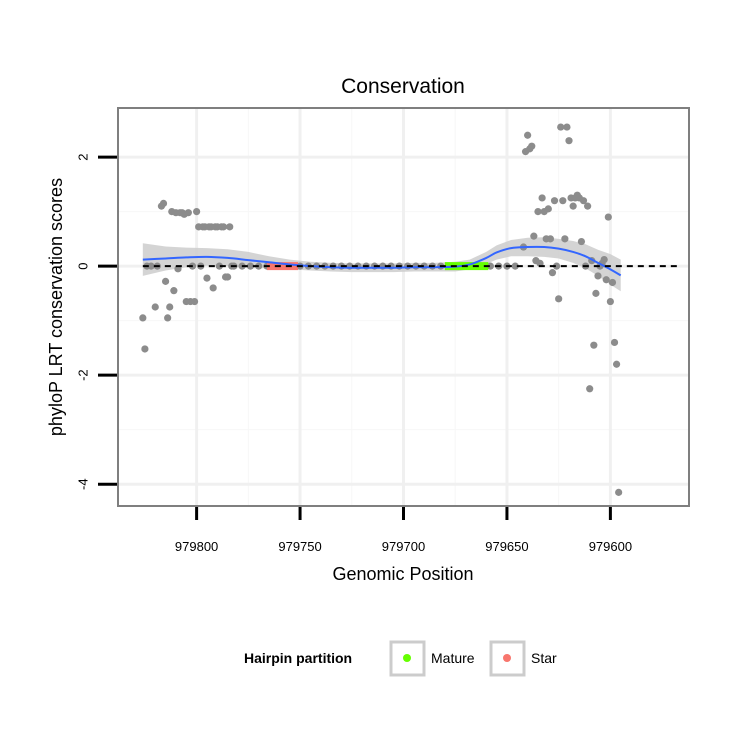  I want to click on legend-dot-mature, so click(407, 658).